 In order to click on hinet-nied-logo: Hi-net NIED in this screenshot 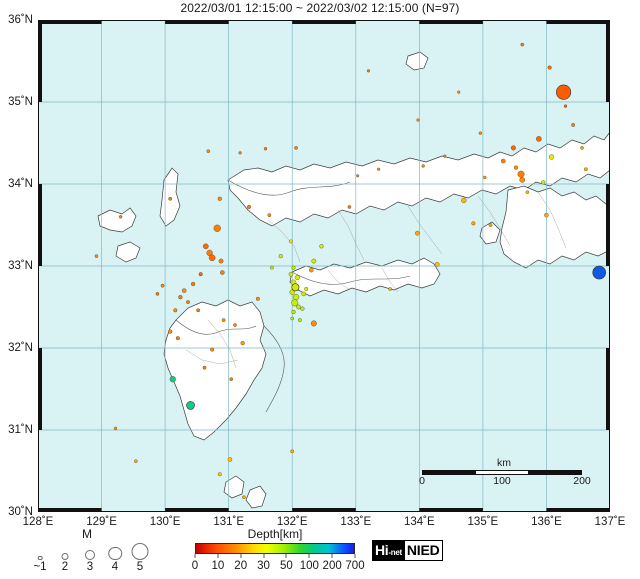, I will do `click(407, 550)`.